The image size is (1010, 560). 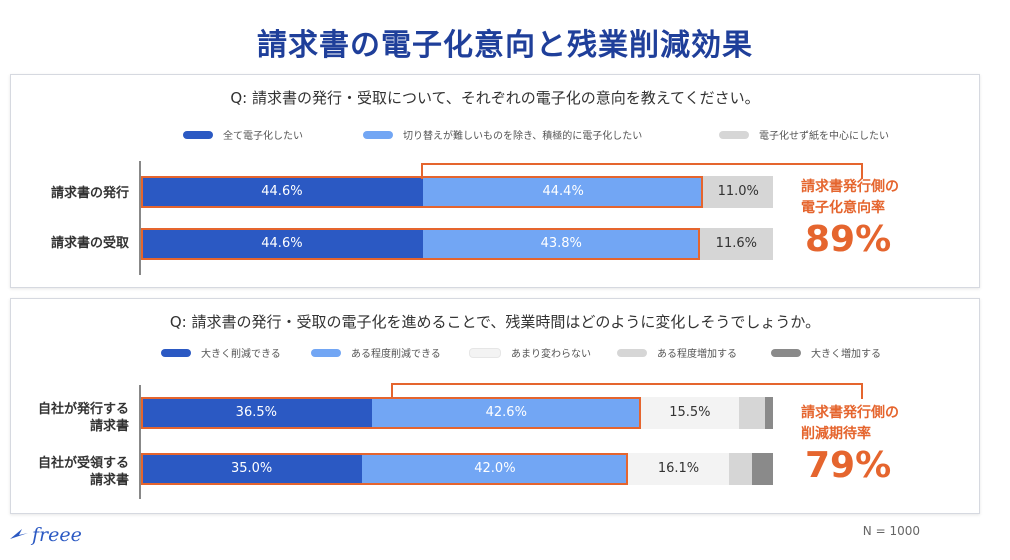 I want to click on data-label: 42.6%, so click(x=506, y=412).